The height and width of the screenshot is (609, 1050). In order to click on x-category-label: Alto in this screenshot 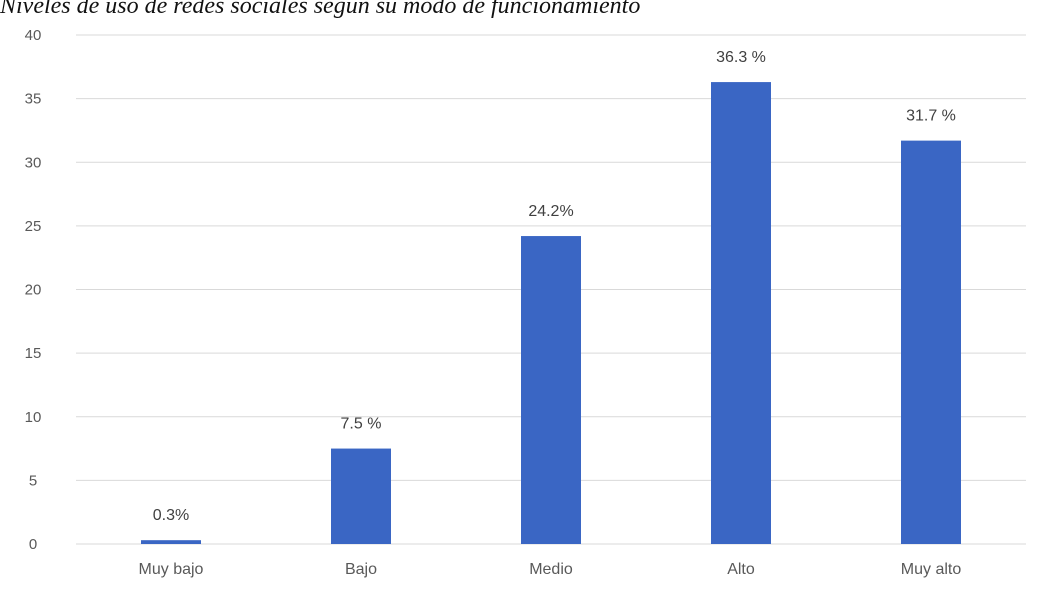, I will do `click(741, 569)`.